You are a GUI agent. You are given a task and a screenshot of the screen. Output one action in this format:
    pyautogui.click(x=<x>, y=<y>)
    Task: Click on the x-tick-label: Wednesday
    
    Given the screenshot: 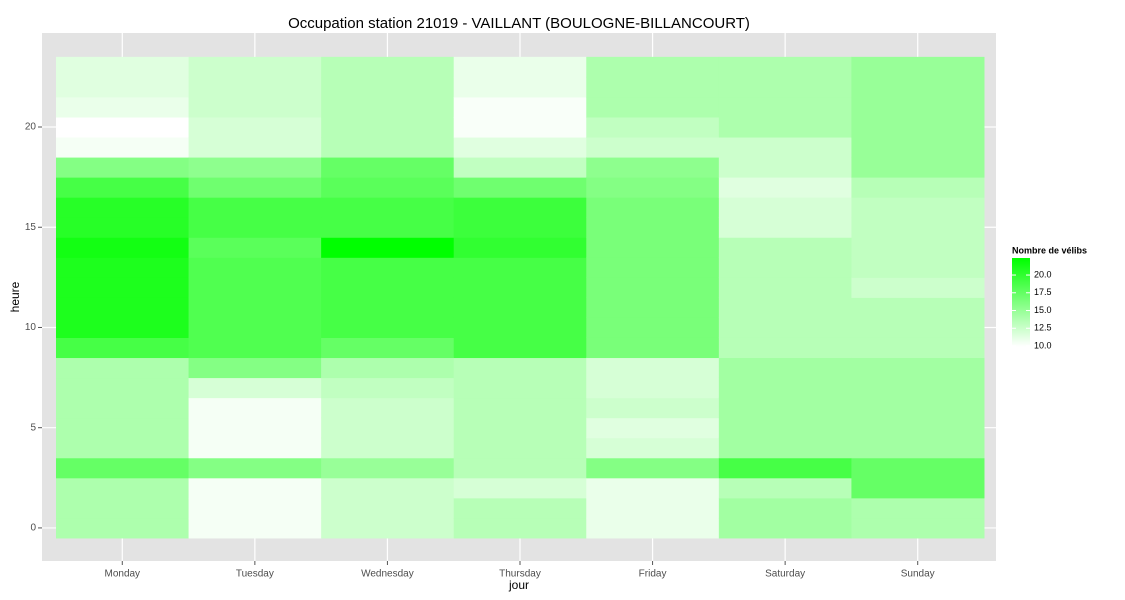 What is the action you would take?
    pyautogui.click(x=387, y=574)
    